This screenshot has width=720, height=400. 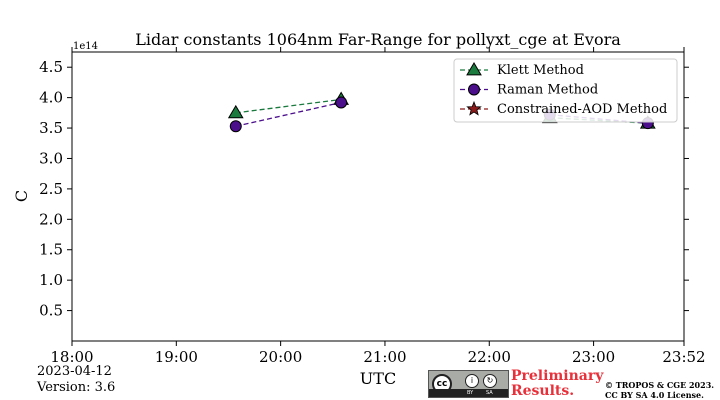 I want to click on legend-klett-method-label: Klett Method, so click(x=540, y=70).